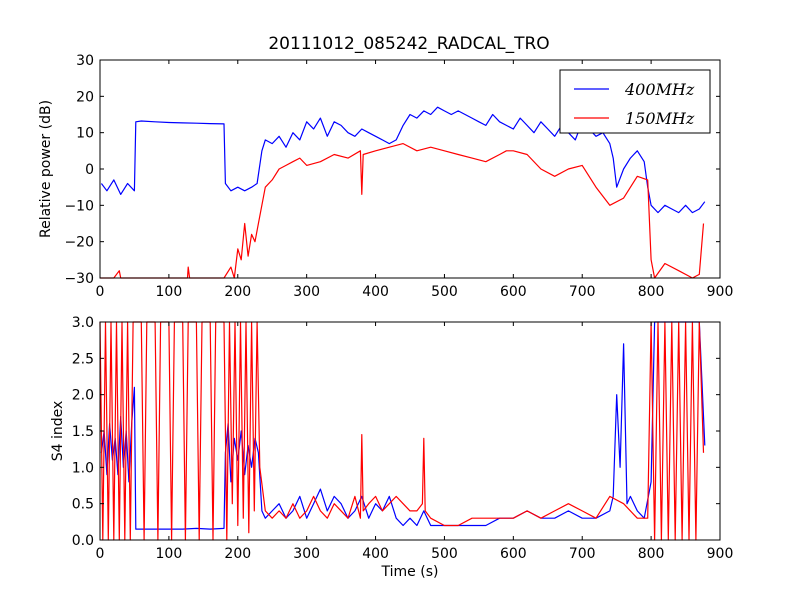 The width and height of the screenshot is (800, 600). Describe the element at coordinates (89, 170) in the screenshot. I see `y-tick-label: 0` at that location.